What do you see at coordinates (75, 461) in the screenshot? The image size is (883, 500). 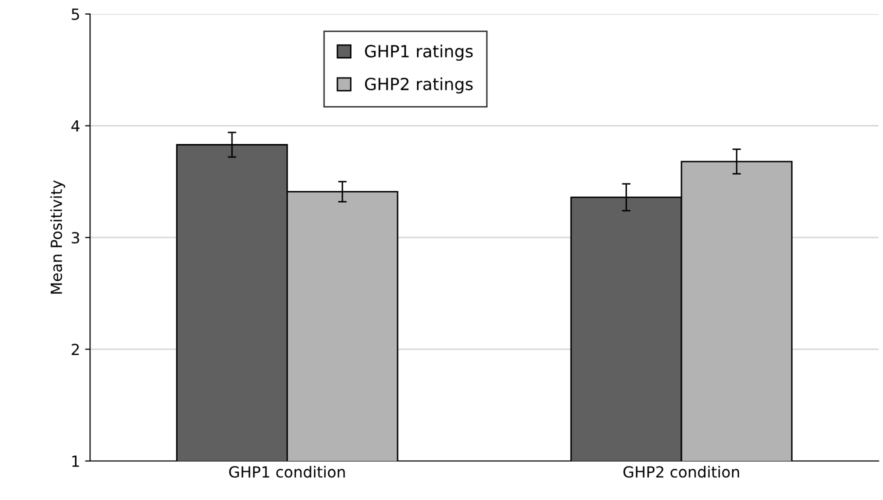 I see `y-tick-label: 1` at bounding box center [75, 461].